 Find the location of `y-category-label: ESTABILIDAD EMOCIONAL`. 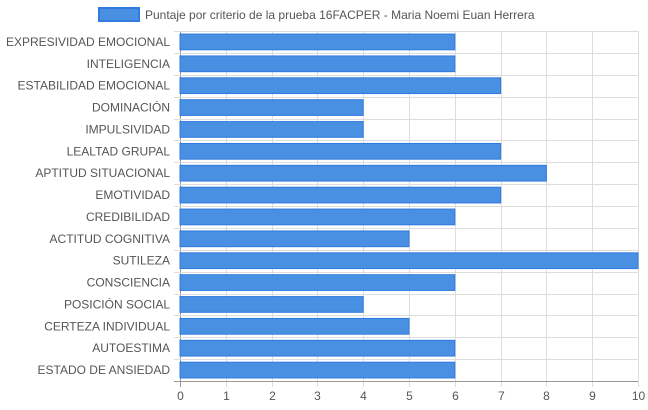

y-category-label: ESTABILIDAD EMOCIONAL is located at coordinates (94, 86).